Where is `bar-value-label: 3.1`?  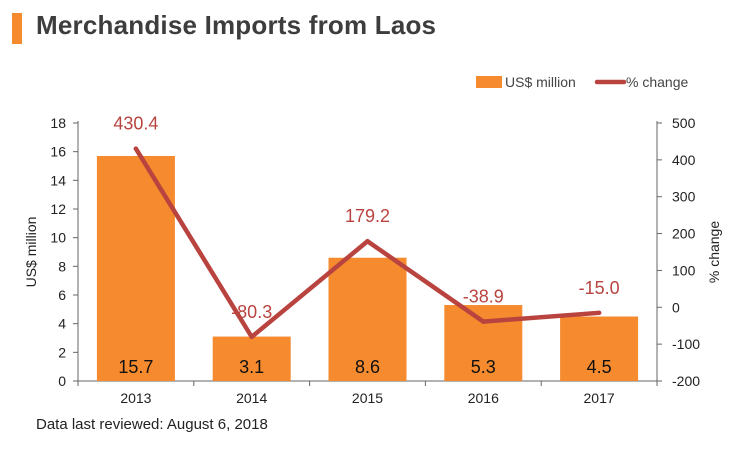
bar-value-label: 3.1 is located at coordinates (251, 367).